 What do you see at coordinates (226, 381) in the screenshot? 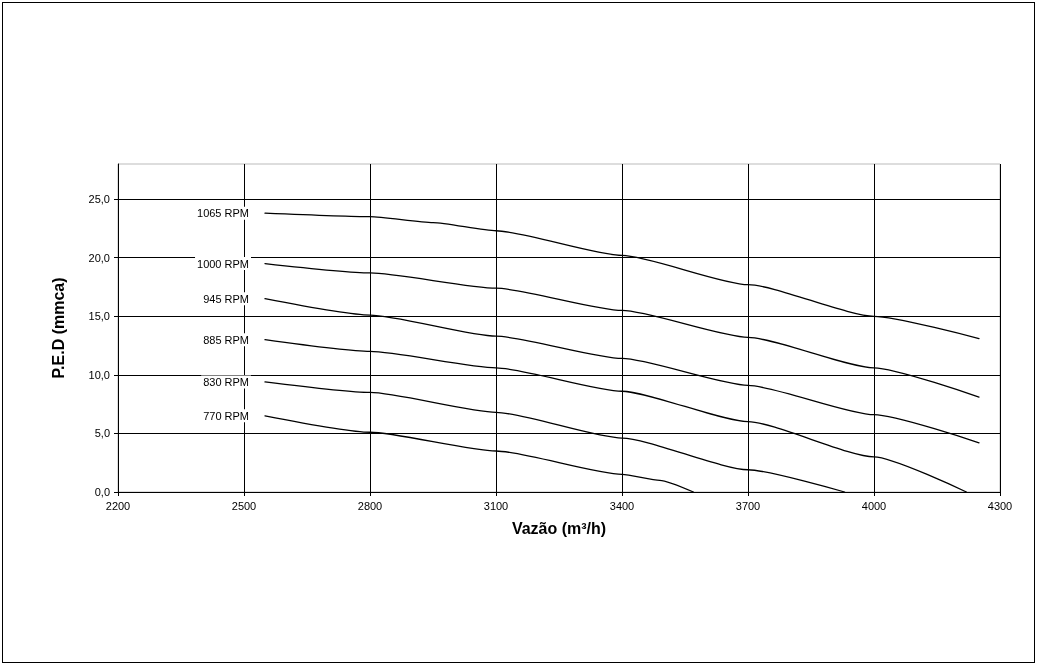
I see `series-label: 830 RPM` at bounding box center [226, 381].